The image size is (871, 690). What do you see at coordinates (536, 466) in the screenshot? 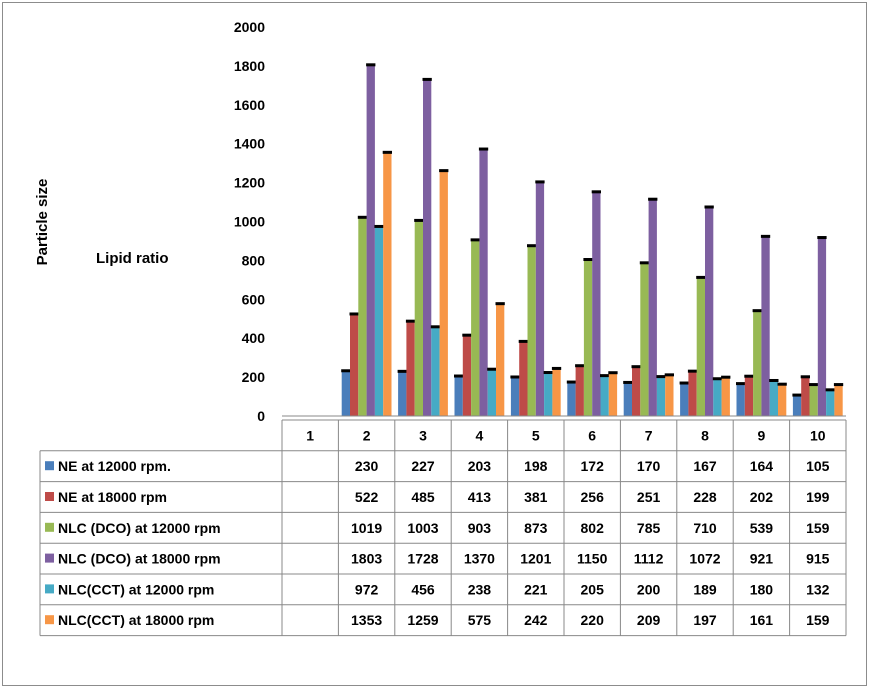
I see `data-label: 198` at bounding box center [536, 466].